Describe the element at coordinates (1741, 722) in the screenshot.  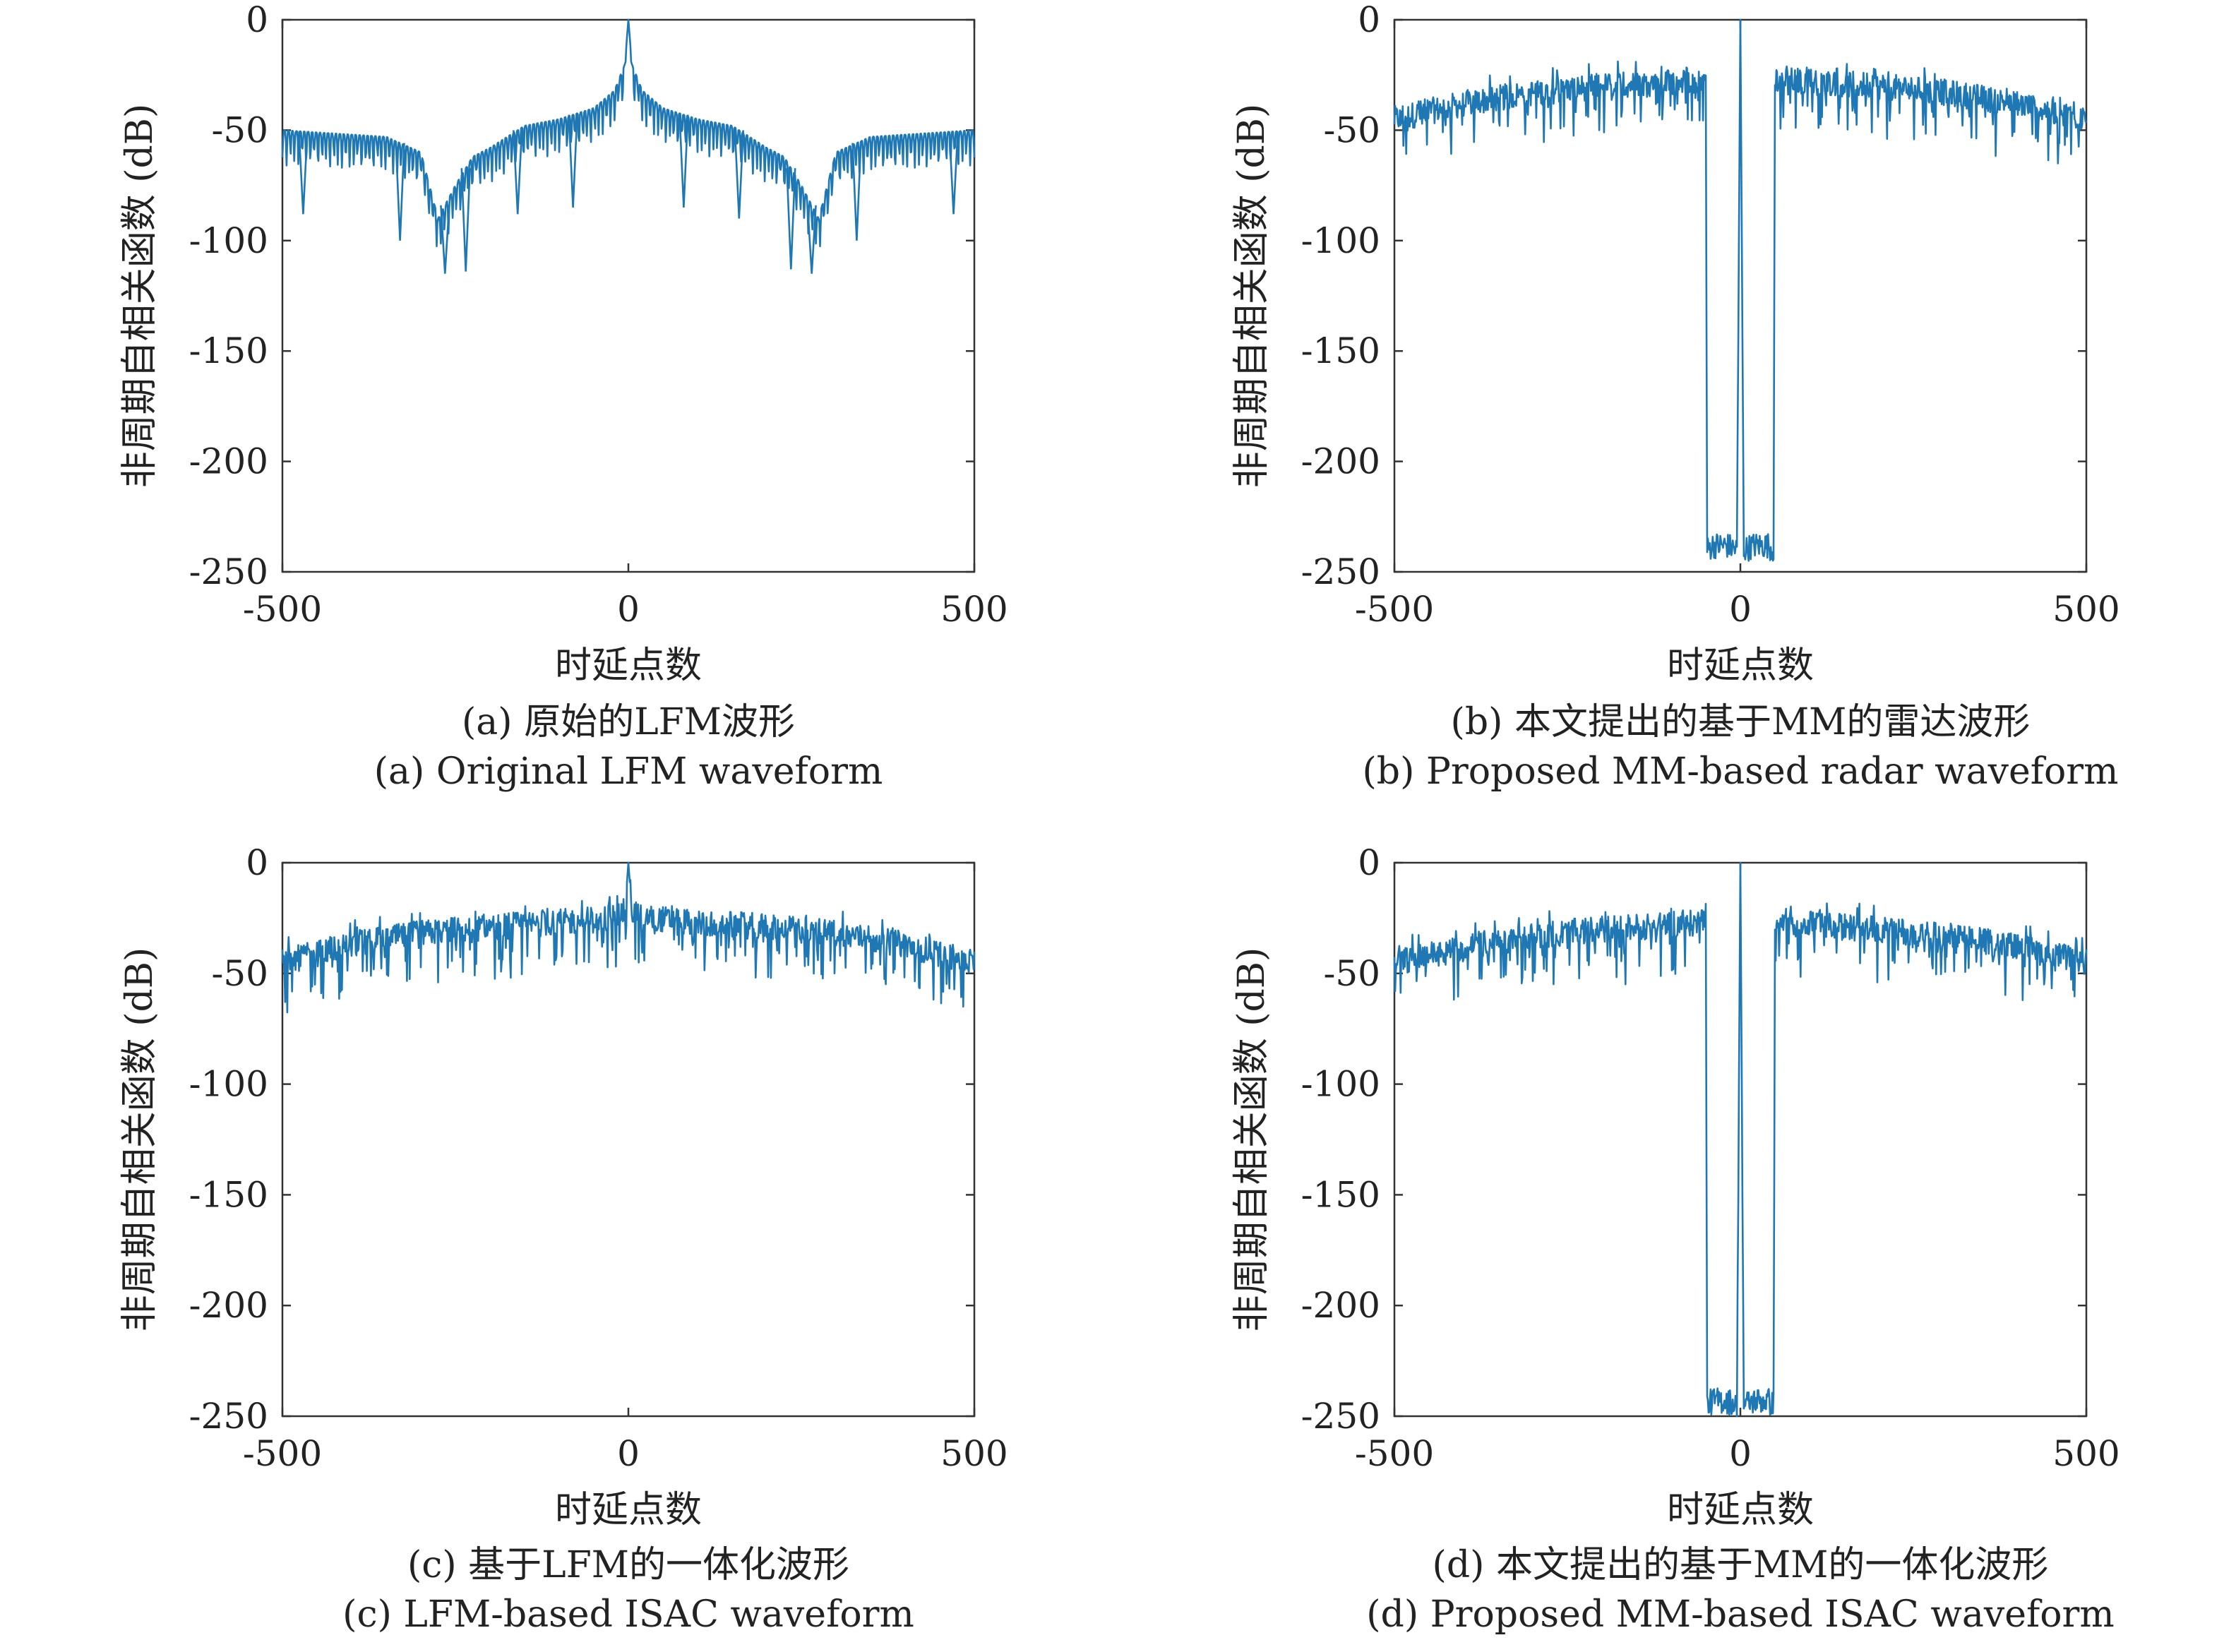
I see `caption-cn: (b) 本文提出的基于MM的雷达波形` at that location.